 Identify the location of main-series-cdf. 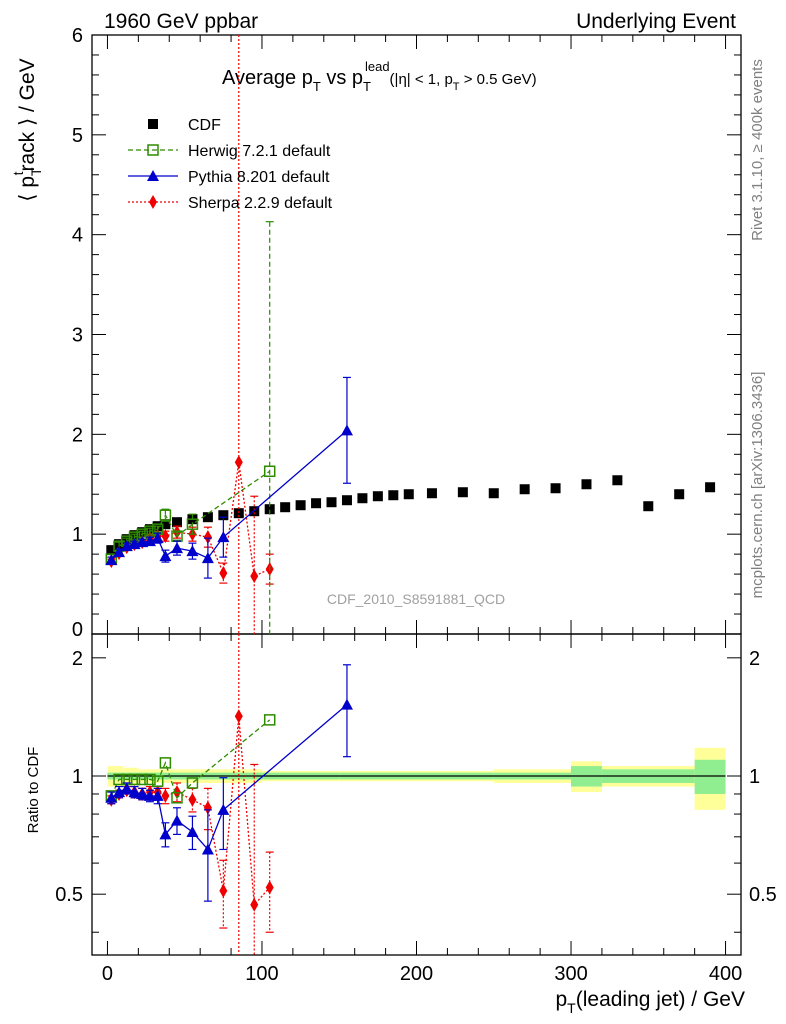
(411, 515).